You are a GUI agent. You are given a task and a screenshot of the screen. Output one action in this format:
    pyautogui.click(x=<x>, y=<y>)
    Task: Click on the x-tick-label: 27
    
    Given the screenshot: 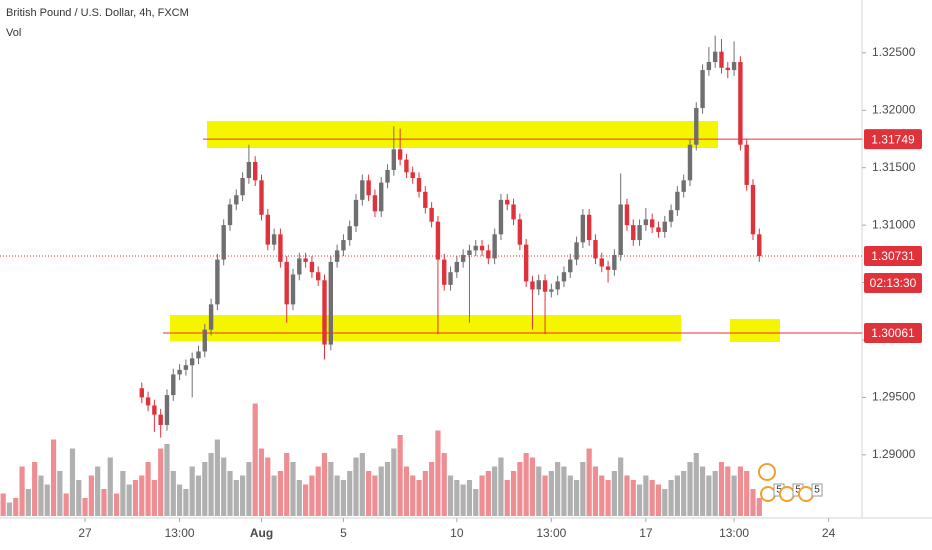 What is the action you would take?
    pyautogui.click(x=85, y=533)
    